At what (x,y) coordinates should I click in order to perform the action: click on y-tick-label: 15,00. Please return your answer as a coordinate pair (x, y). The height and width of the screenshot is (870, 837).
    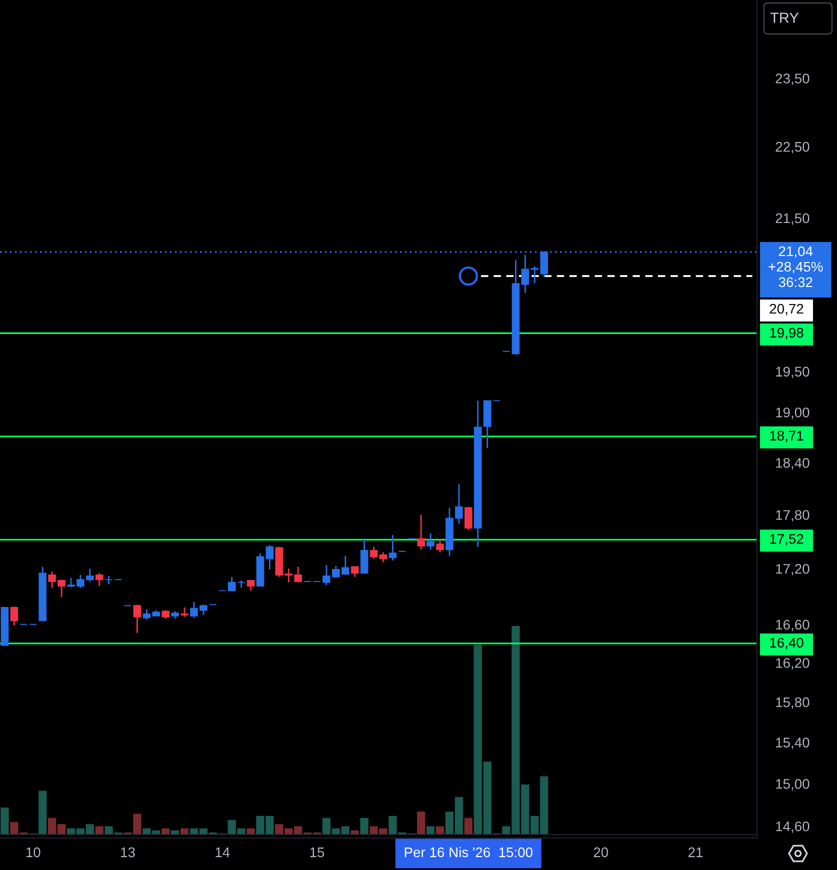
    Looking at the image, I should click on (793, 784).